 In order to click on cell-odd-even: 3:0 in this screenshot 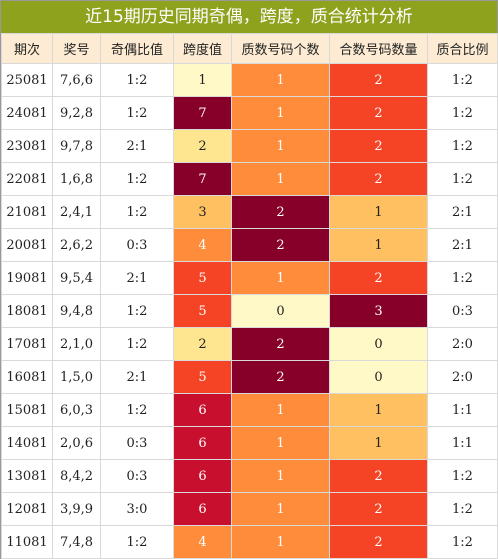, I will do `click(137, 509)`.